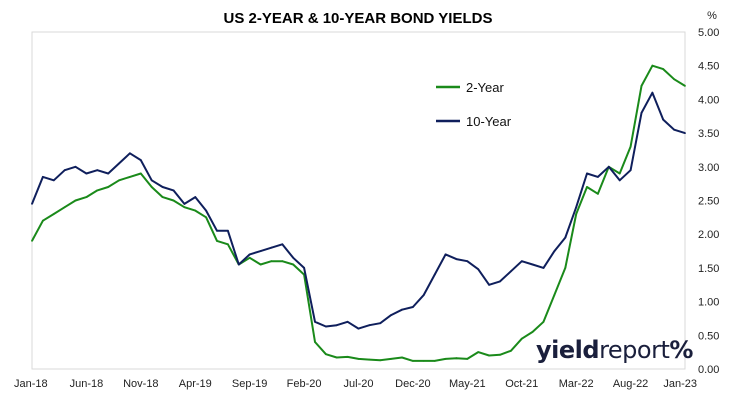 The image size is (731, 400). Describe the element at coordinates (412, 384) in the screenshot. I see `x-tick-label: Dec-20` at that location.